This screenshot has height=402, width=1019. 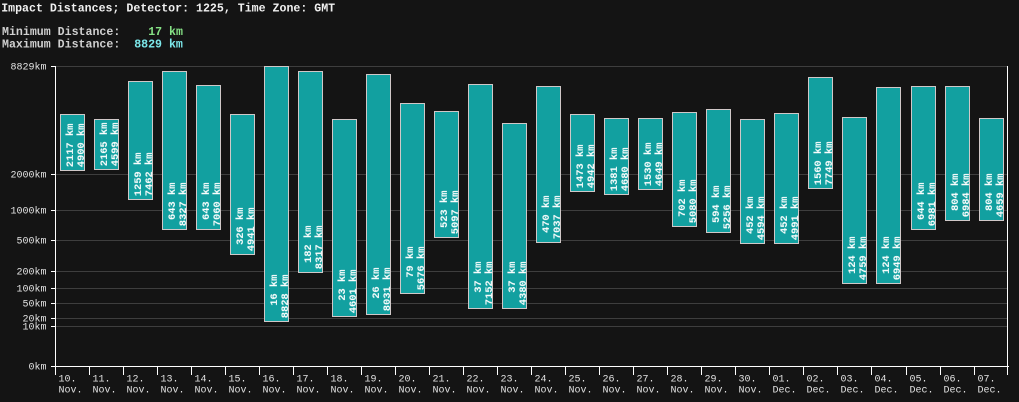 What do you see at coordinates (884, 380) in the screenshot?
I see `svg-text: 04.` at bounding box center [884, 380].